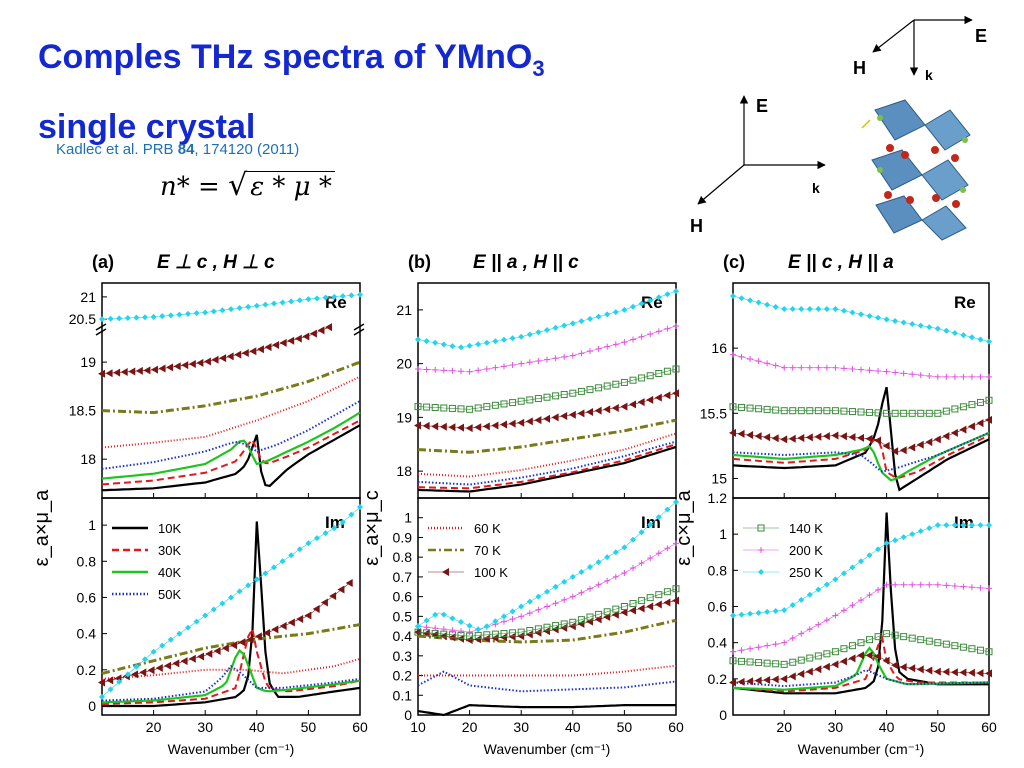 The height and width of the screenshot is (768, 1024). I want to click on legend-label: 250 K, so click(806, 572).